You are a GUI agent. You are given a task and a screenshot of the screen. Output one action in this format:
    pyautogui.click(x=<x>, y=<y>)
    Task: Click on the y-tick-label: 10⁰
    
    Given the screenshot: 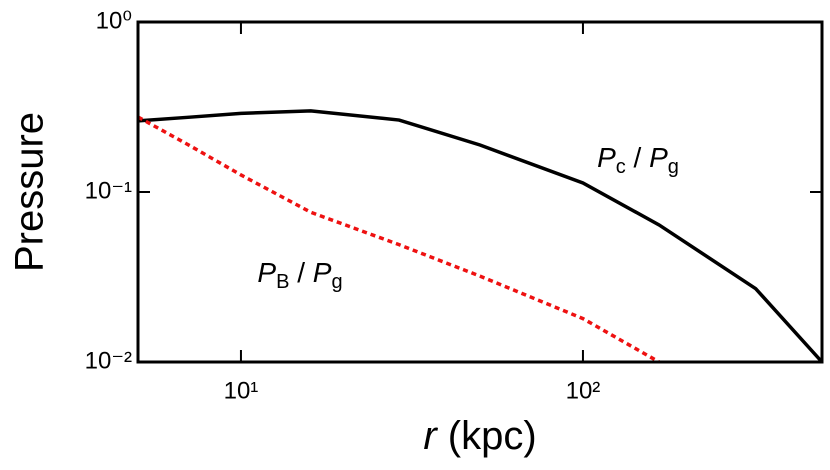 What is the action you would take?
    pyautogui.click(x=114, y=20)
    